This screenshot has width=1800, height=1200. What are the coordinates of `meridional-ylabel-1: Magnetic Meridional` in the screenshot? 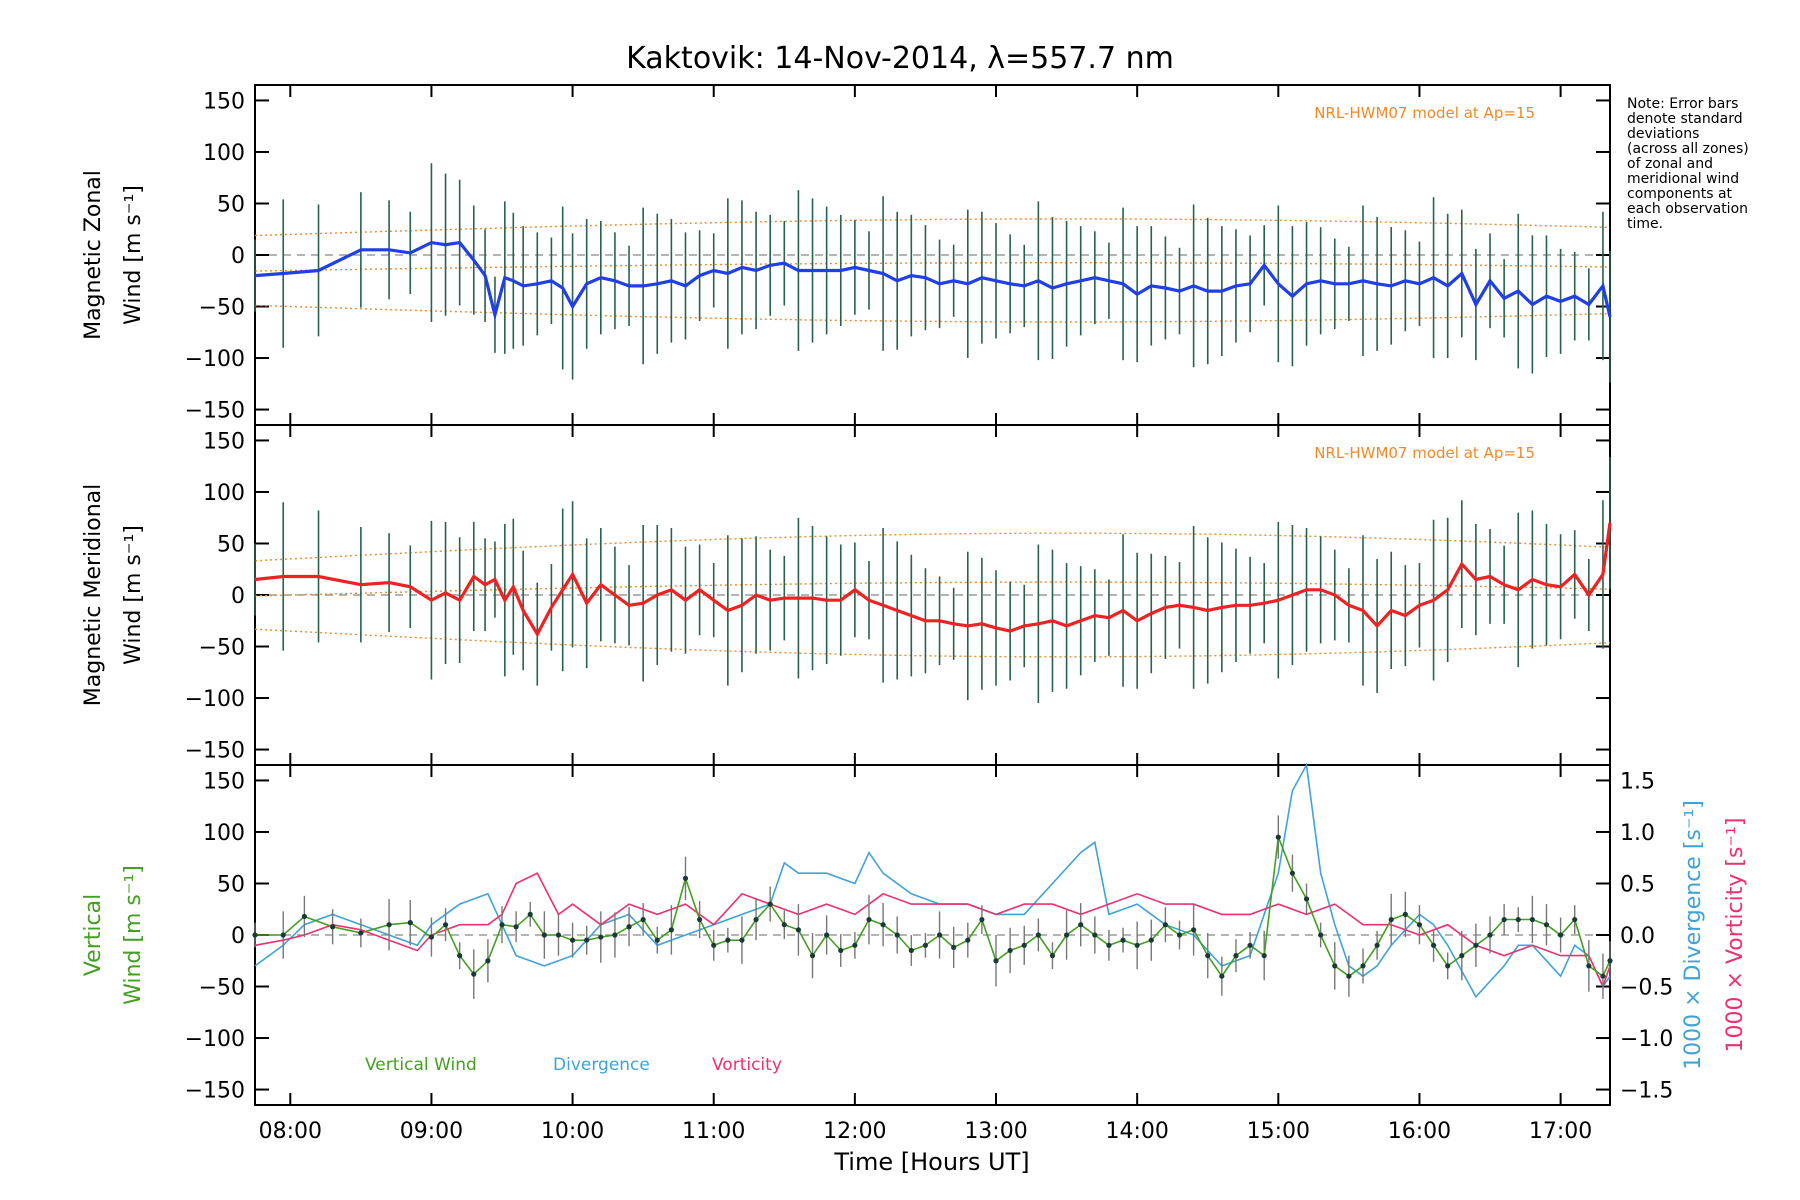 It's located at (93, 595).